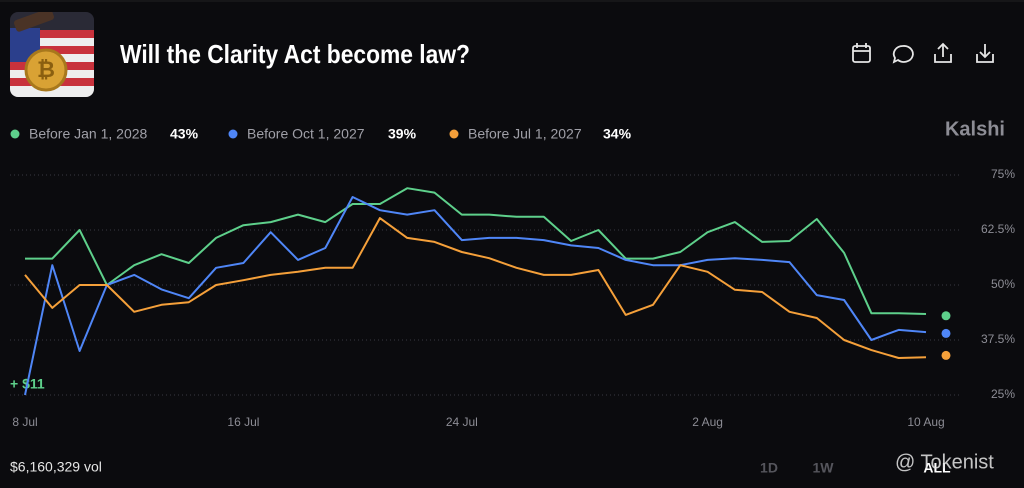 Image resolution: width=1024 pixels, height=488 pixels. Describe the element at coordinates (56, 467) in the screenshot. I see `volume: $6,160,329 vol` at that location.